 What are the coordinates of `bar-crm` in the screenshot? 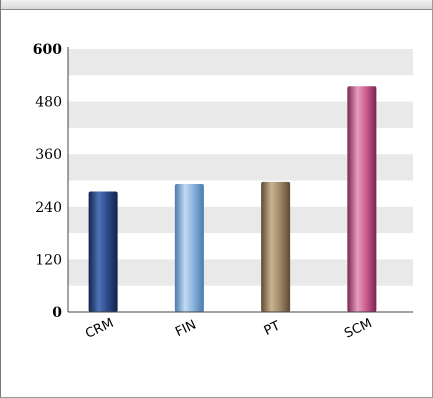 It's located at (103, 251).